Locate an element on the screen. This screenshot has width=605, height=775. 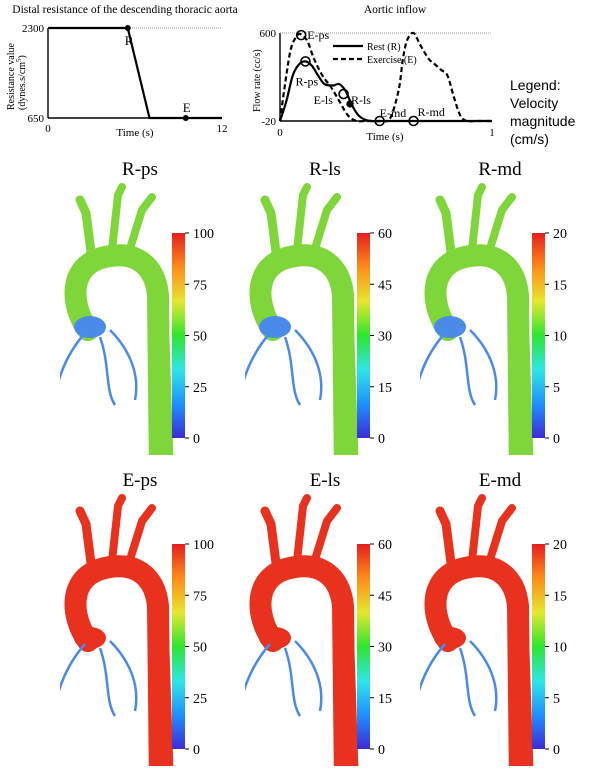
panel-title: R-ls is located at coordinates (325, 169).